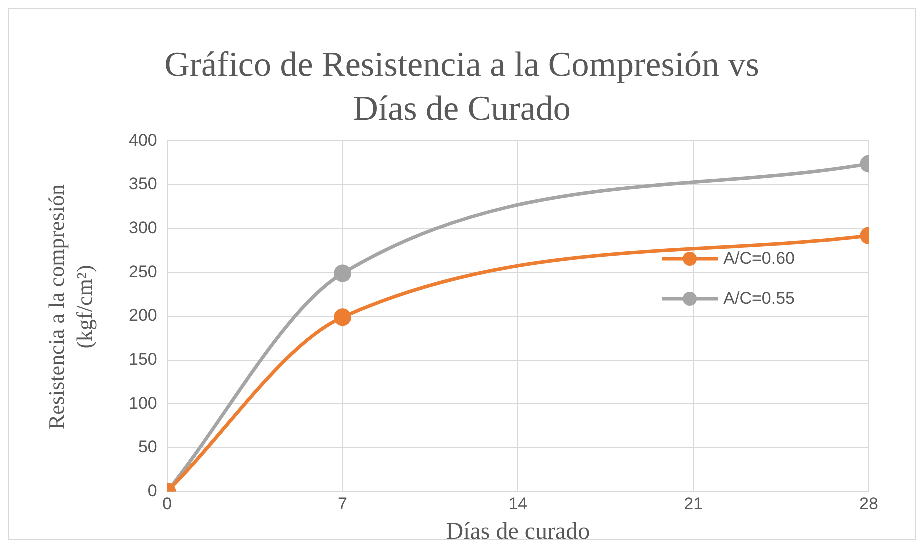 This screenshot has height=548, width=924. I want to click on y-tick-label: 50, so click(148, 447).